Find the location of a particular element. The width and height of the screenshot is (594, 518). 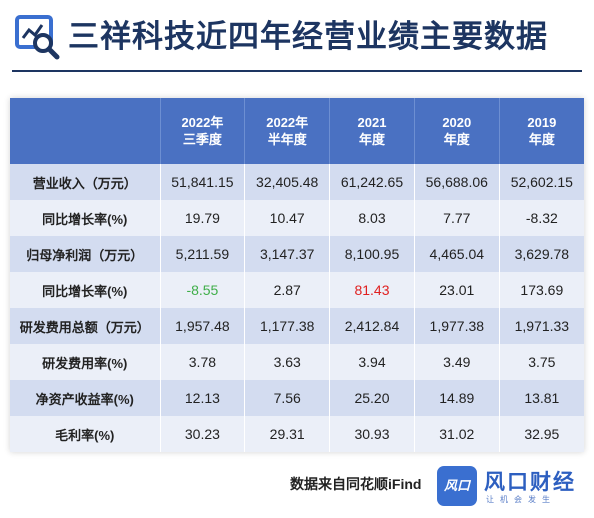

table-cell: 1,977.38 is located at coordinates (457, 326).